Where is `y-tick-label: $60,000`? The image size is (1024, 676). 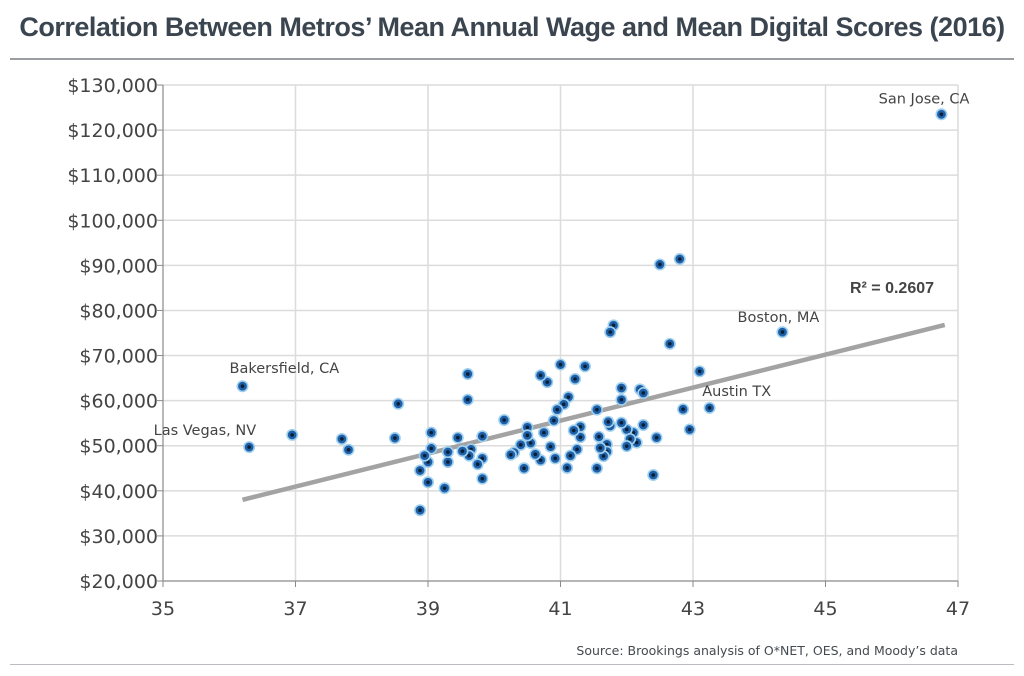 y-tick-label: $60,000 is located at coordinates (118, 402).